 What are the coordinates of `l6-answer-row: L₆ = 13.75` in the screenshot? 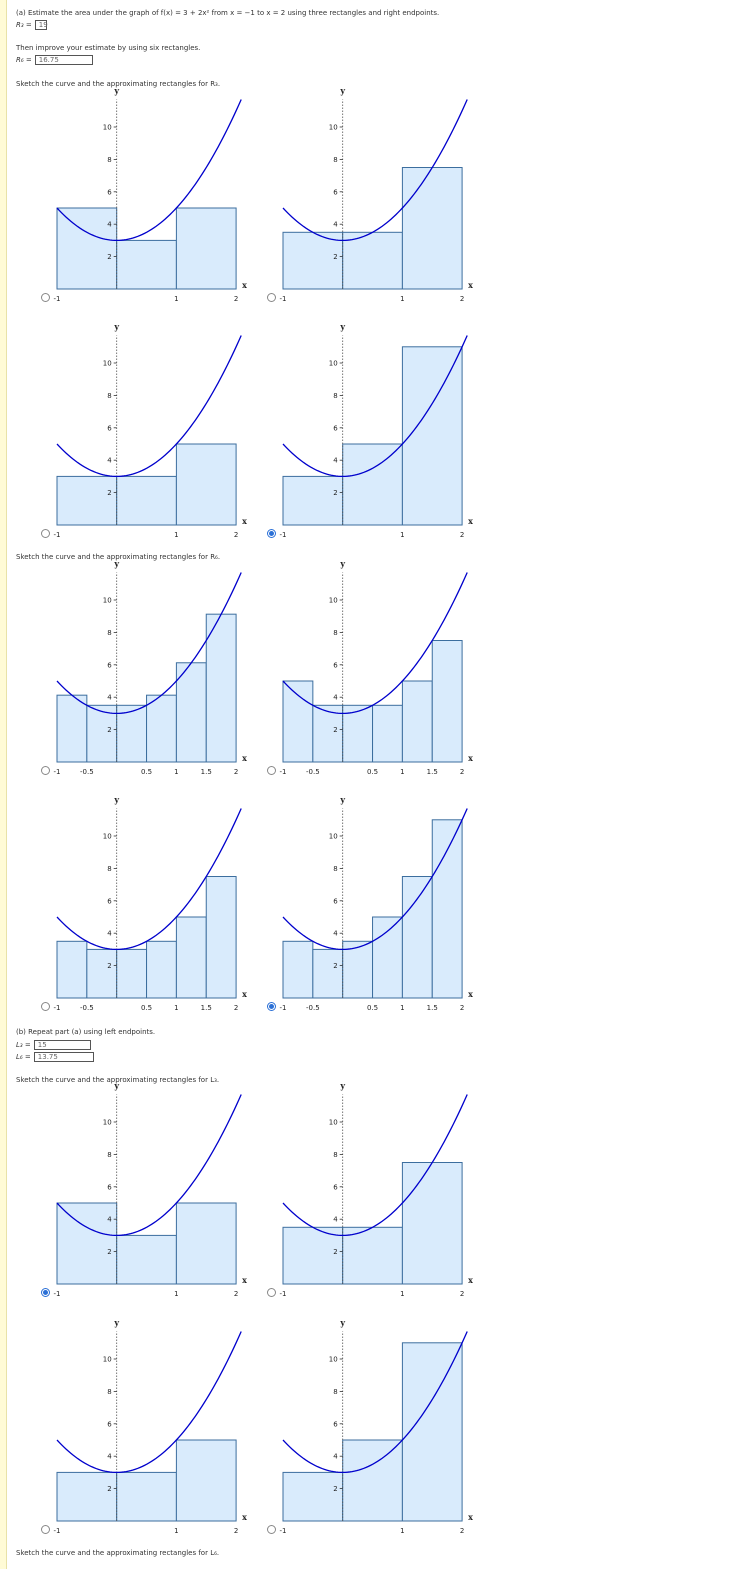 It's located at (55, 1056).